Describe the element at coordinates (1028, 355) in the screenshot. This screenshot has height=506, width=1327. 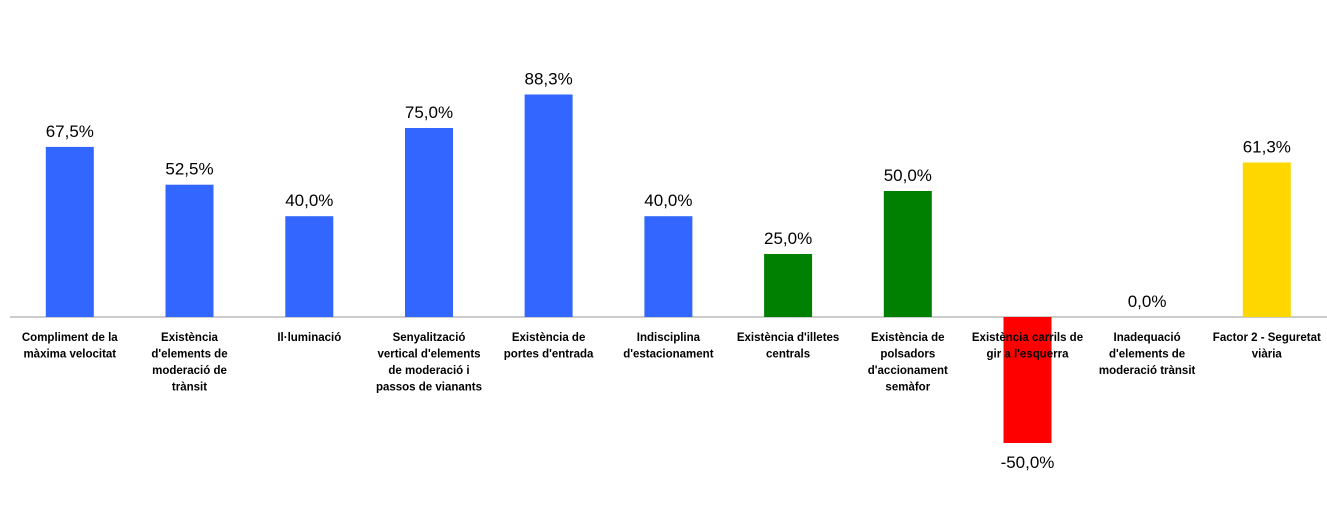
I see `category-label-line: gir a l'esquerra` at that location.